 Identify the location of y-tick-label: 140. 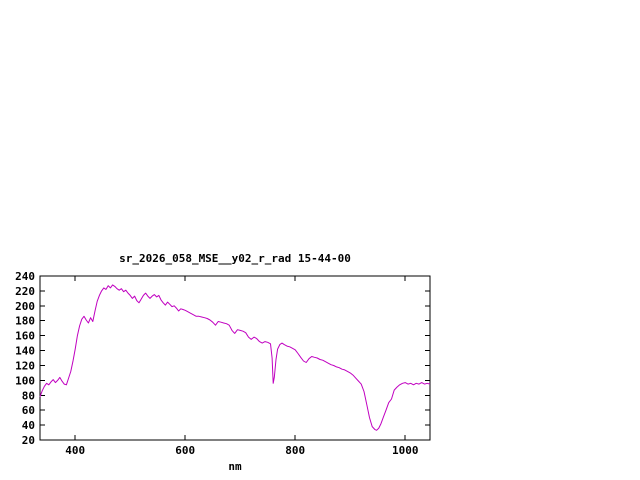
(25, 351).